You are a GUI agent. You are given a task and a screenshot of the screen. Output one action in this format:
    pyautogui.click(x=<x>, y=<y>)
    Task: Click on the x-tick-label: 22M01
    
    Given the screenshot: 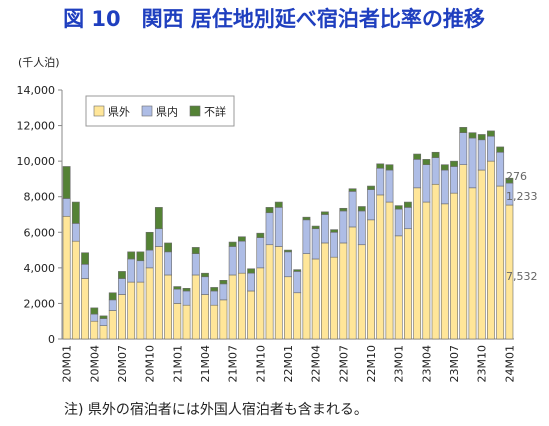 What is the action you would take?
    pyautogui.click(x=288, y=364)
    